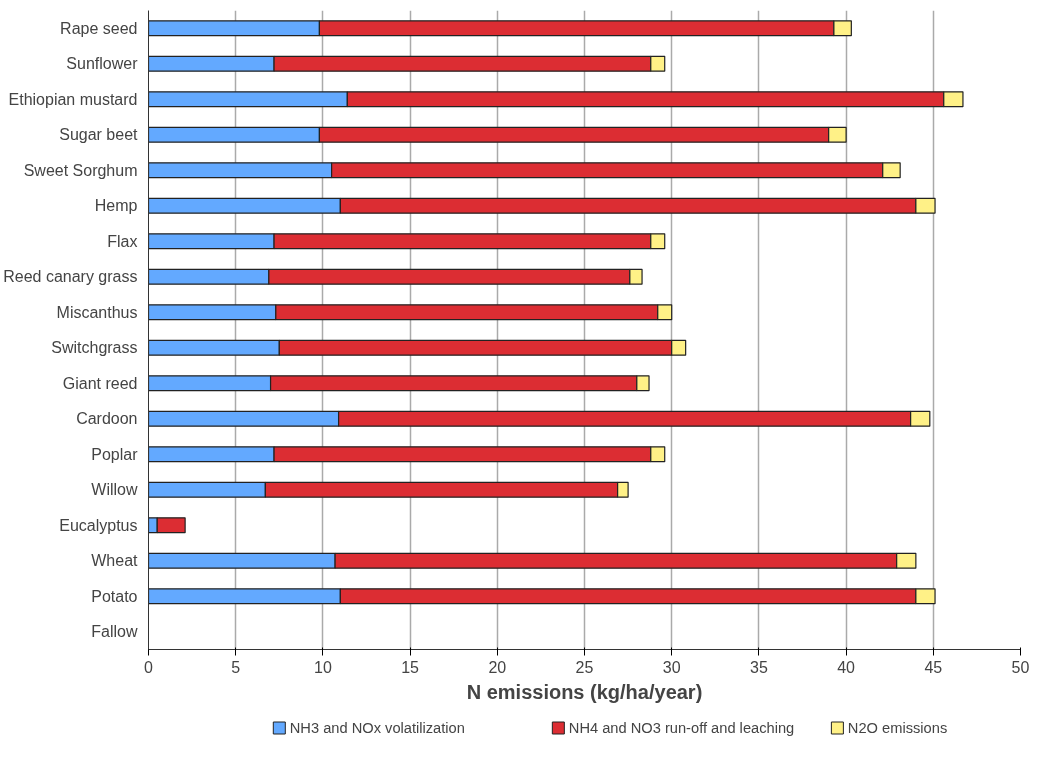  Describe the element at coordinates (897, 728) in the screenshot. I see `legend-label: N2O emissions` at that location.